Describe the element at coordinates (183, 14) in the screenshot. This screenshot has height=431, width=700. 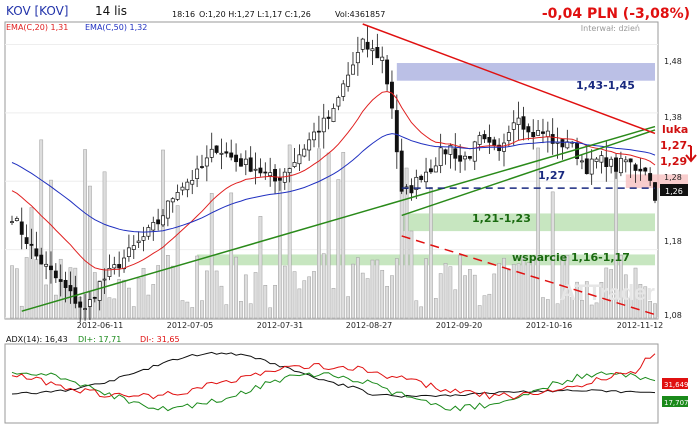
I see `quote-time: 18:16` at that location.